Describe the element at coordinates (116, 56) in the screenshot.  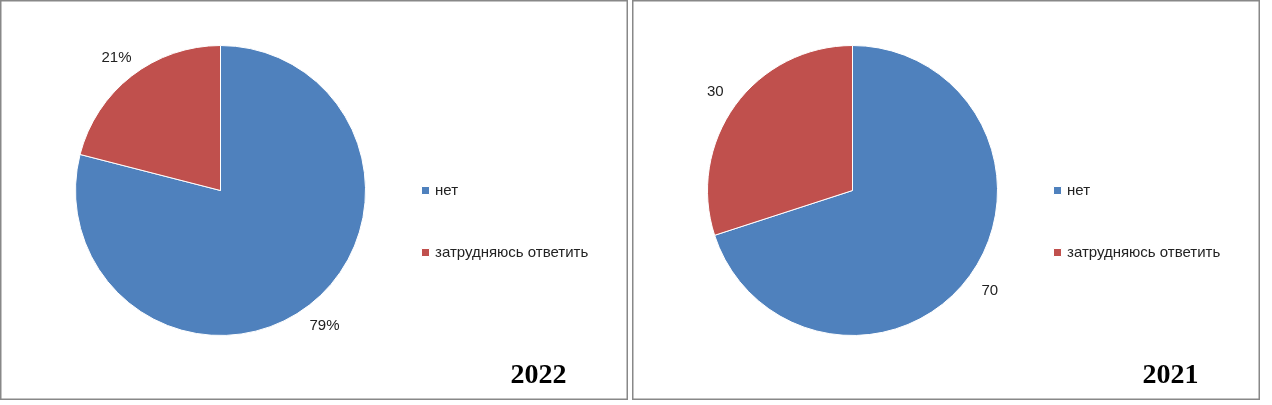
I see `data-label: 21%` at that location.